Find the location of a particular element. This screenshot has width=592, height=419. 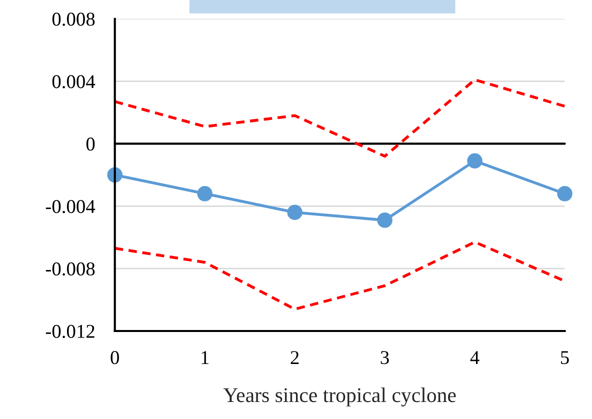

x-axis-title: Years since tropical cyclone is located at coordinates (339, 397).